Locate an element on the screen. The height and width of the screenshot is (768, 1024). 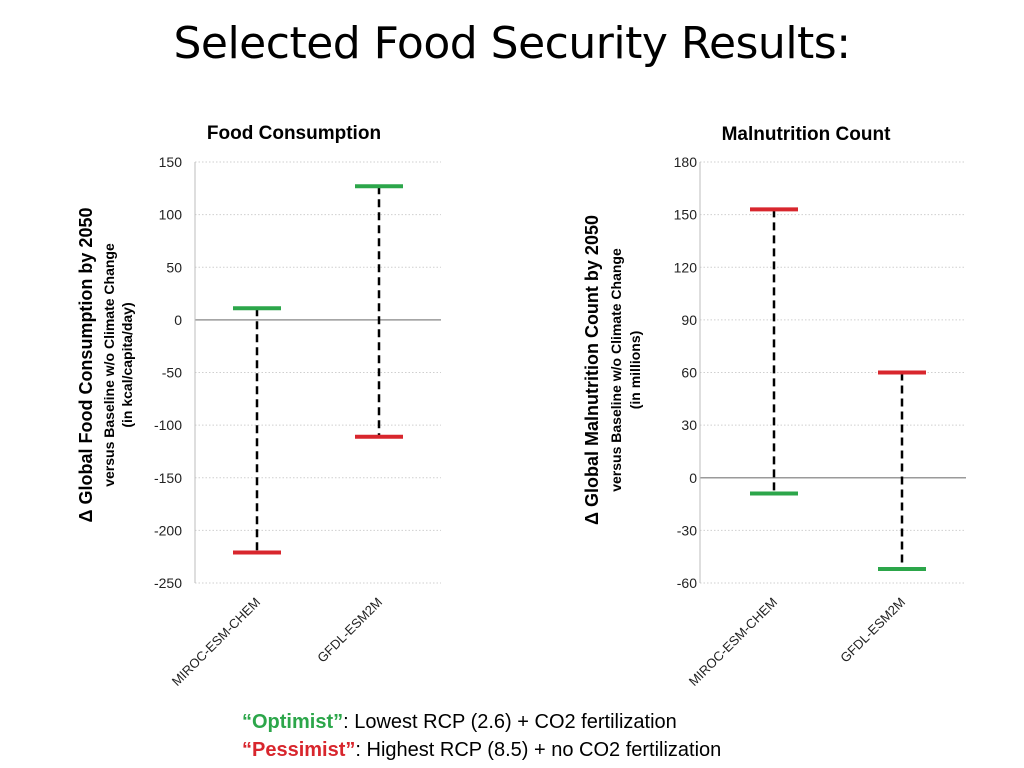
y-axis-label: Δ Global Food Consumption by 2050 is located at coordinates (86, 365).